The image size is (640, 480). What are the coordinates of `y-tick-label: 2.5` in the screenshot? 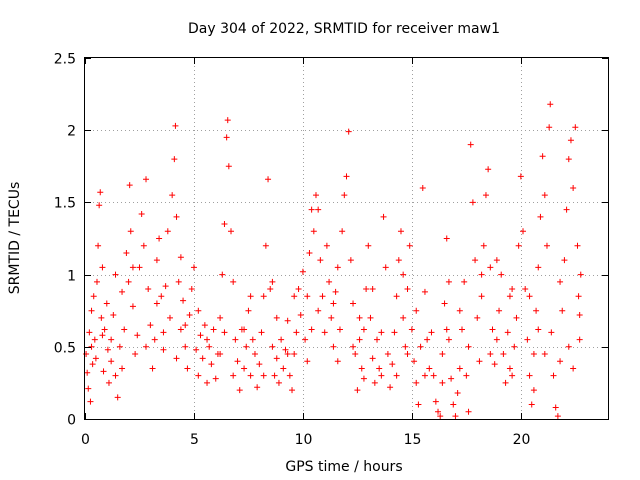 It's located at (65, 60).